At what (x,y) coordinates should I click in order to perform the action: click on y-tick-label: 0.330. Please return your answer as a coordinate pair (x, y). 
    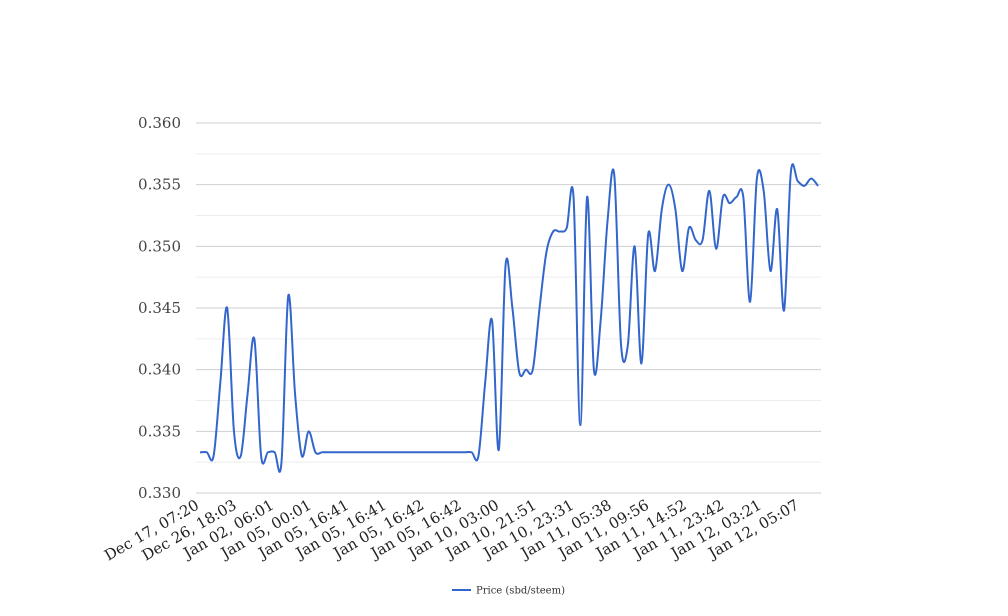
    Looking at the image, I should click on (159, 493).